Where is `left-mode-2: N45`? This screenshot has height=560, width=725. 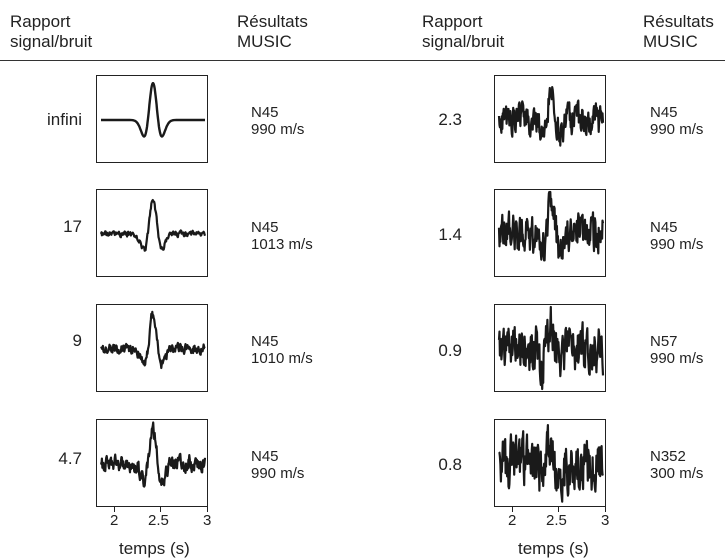 left-mode-2: N45 is located at coordinates (265, 227).